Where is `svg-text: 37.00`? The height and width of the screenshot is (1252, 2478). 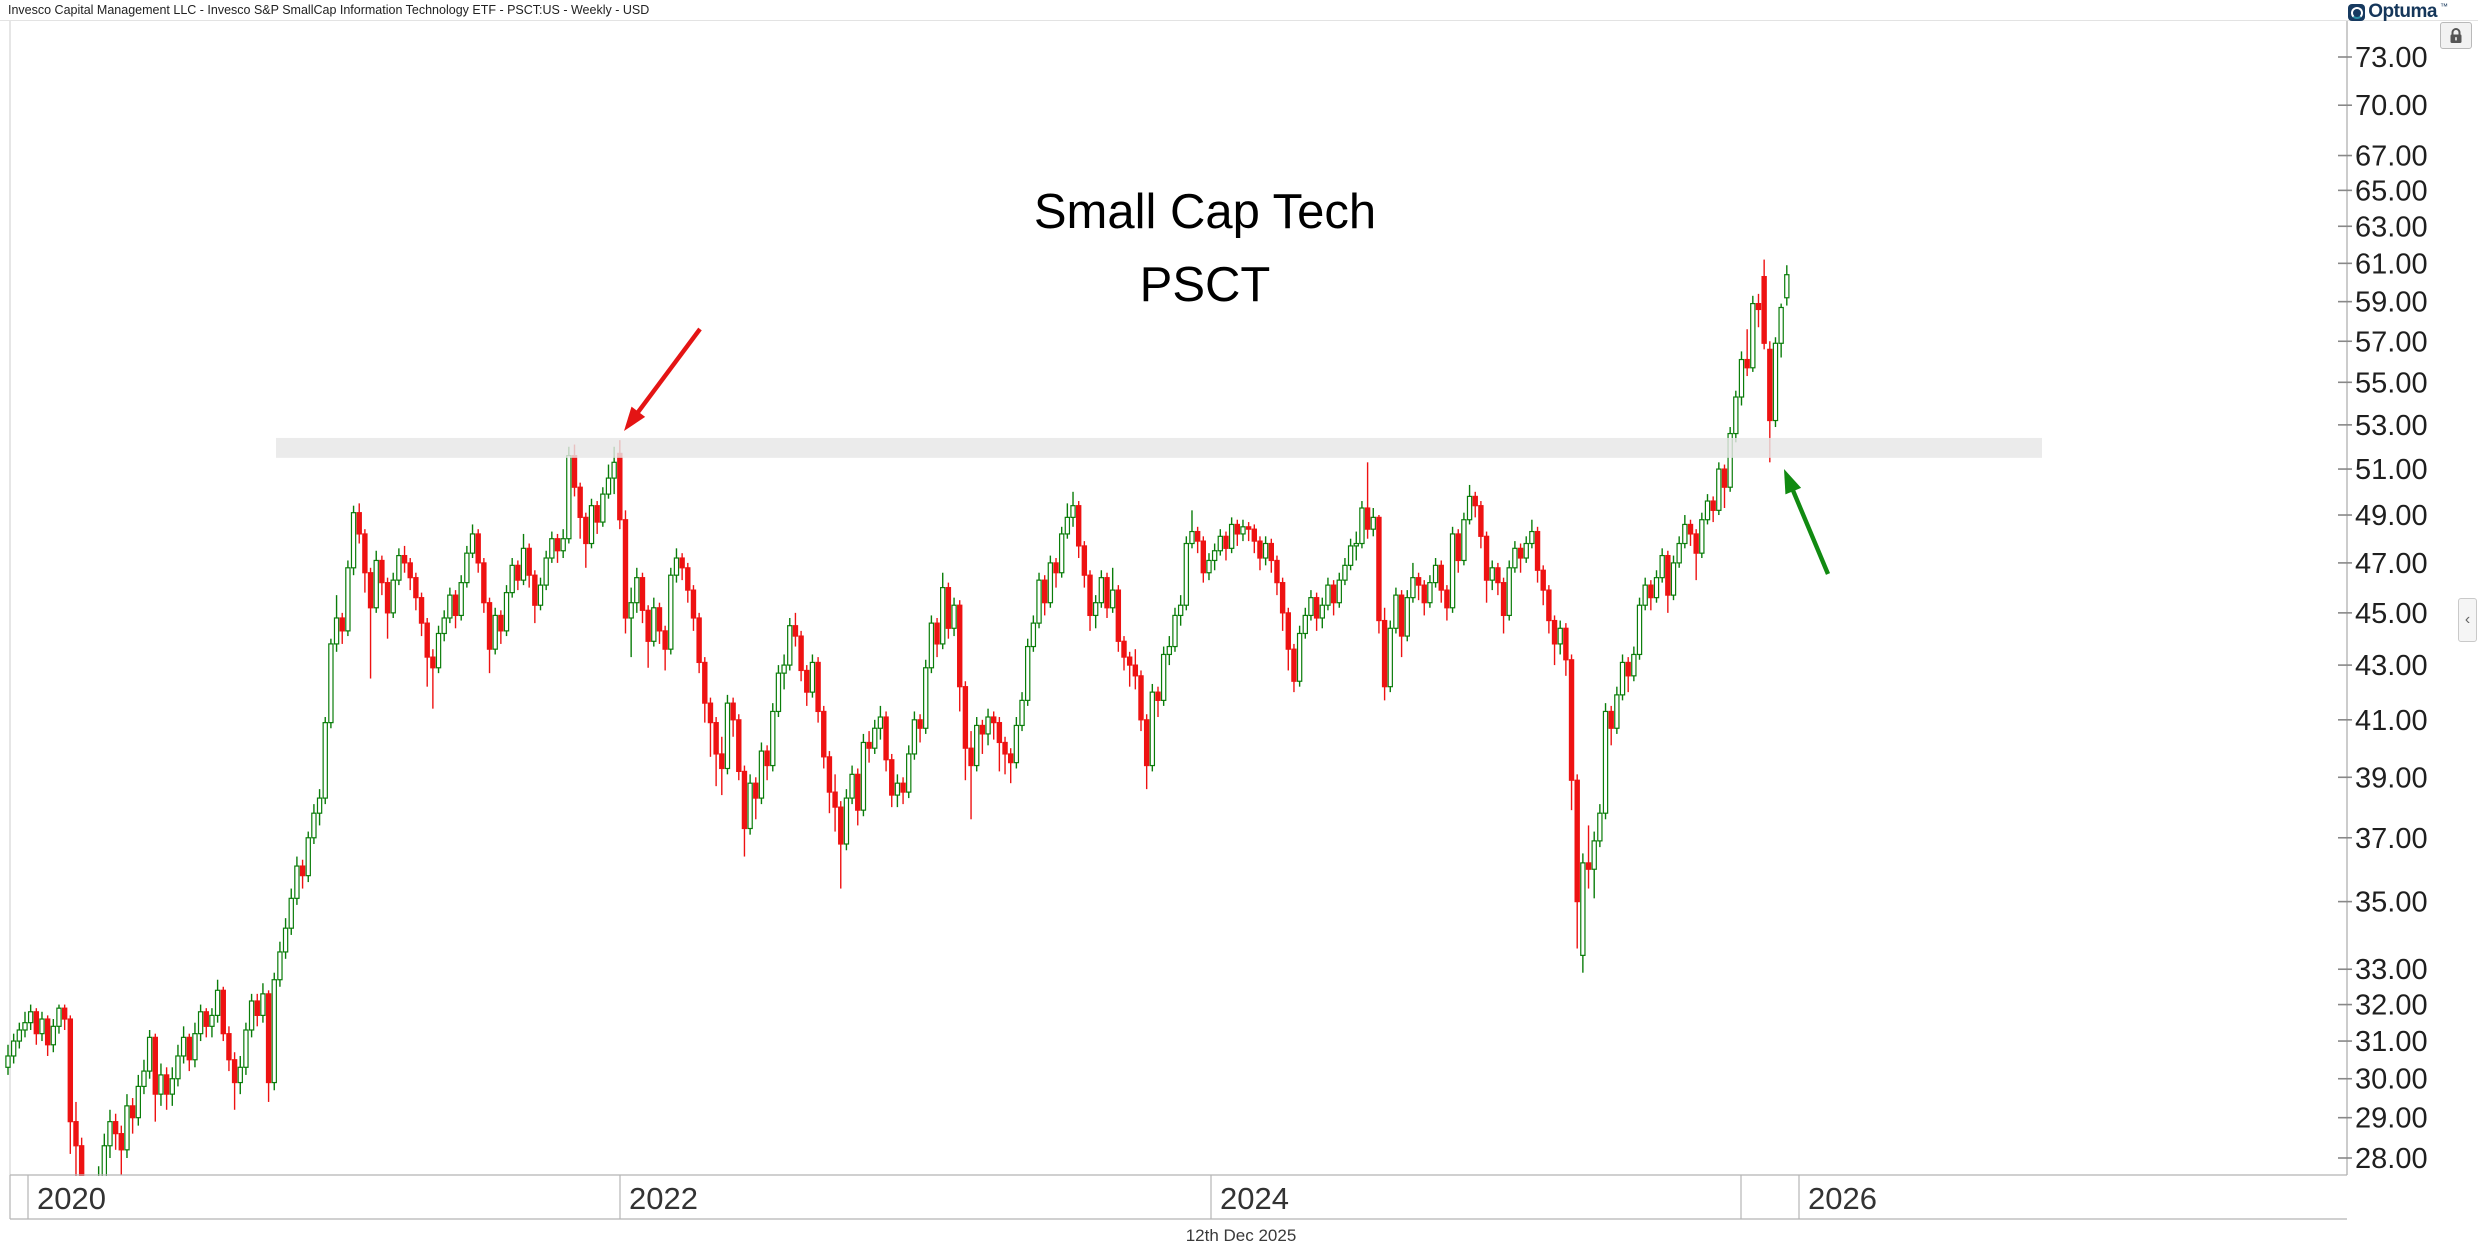 svg-text: 37.00 is located at coordinates (2391, 839).